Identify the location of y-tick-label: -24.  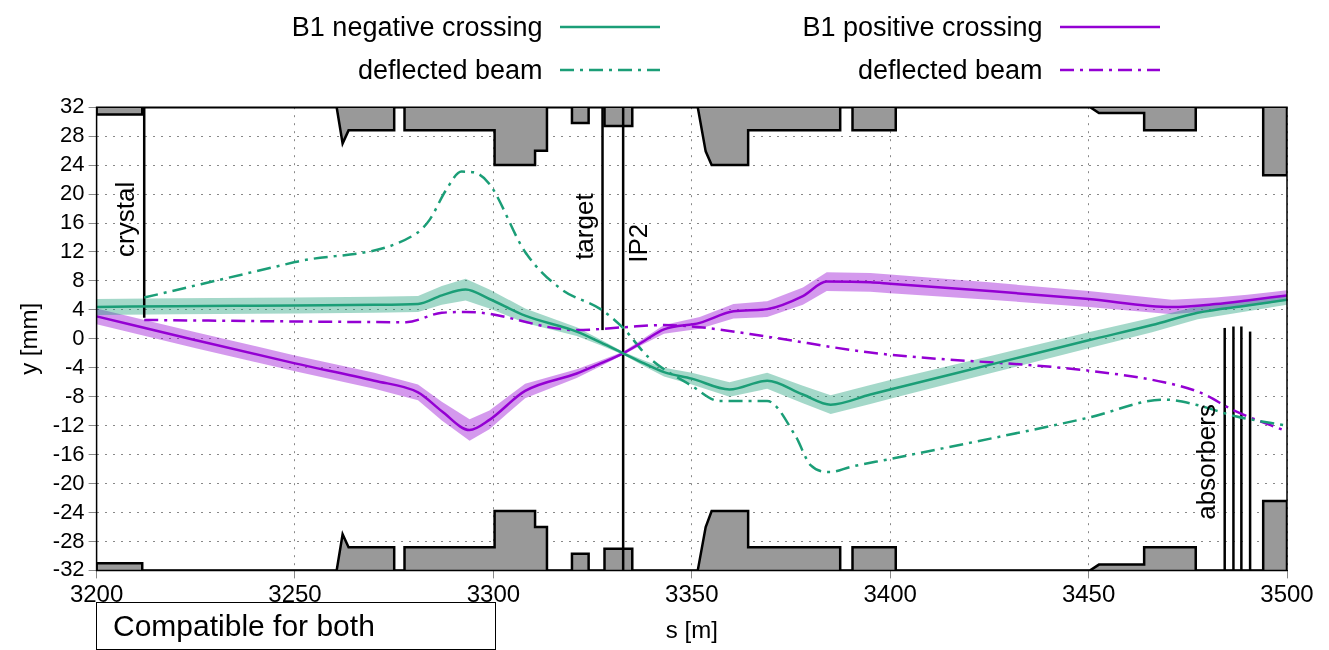
(68, 511).